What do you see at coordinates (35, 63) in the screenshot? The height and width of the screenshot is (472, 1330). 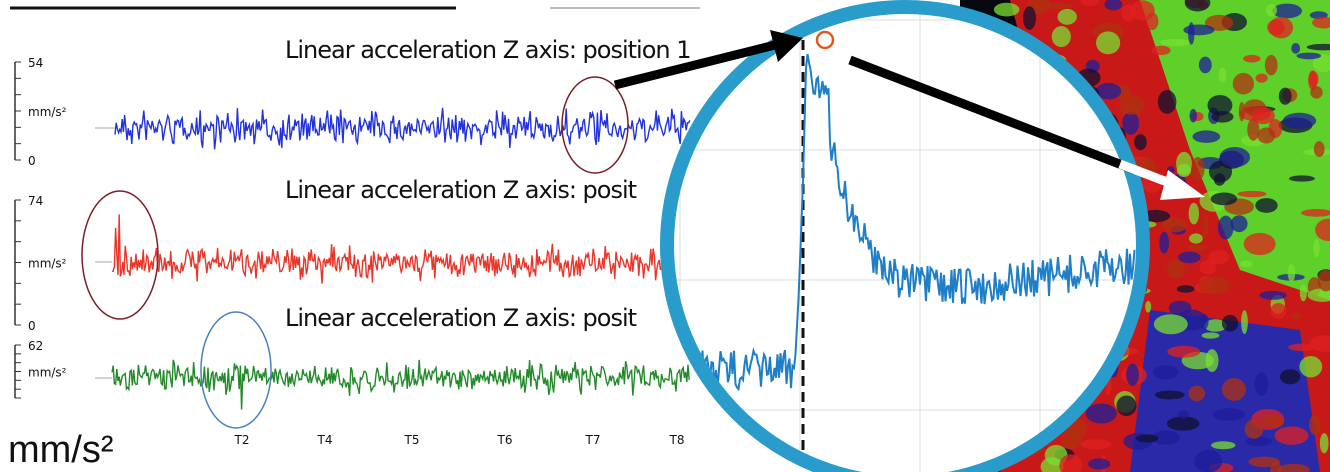 I see `scale-max: 54` at bounding box center [35, 63].